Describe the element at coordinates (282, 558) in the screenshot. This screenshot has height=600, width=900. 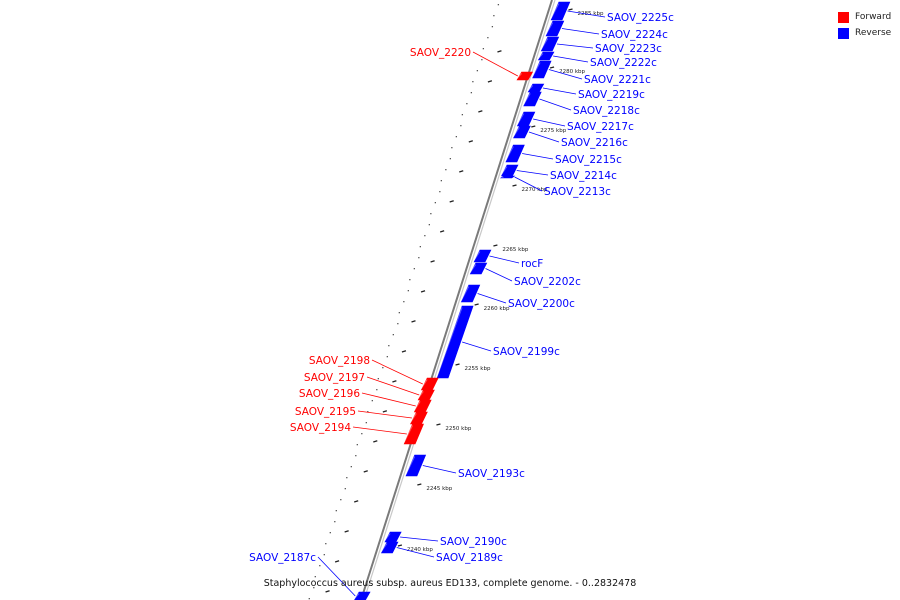
I see `gene-label-saov-2187c: SAOV_2187c` at that location.